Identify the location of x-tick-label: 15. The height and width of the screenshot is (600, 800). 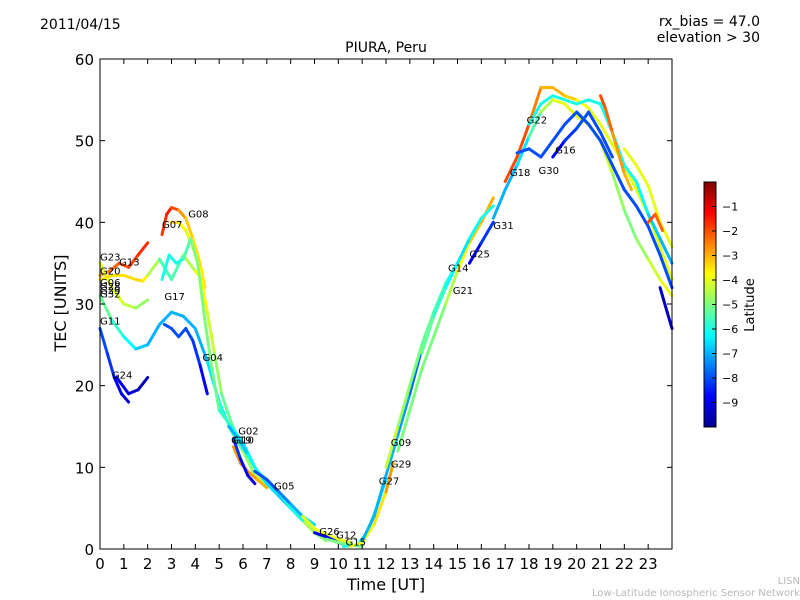
(457, 564).